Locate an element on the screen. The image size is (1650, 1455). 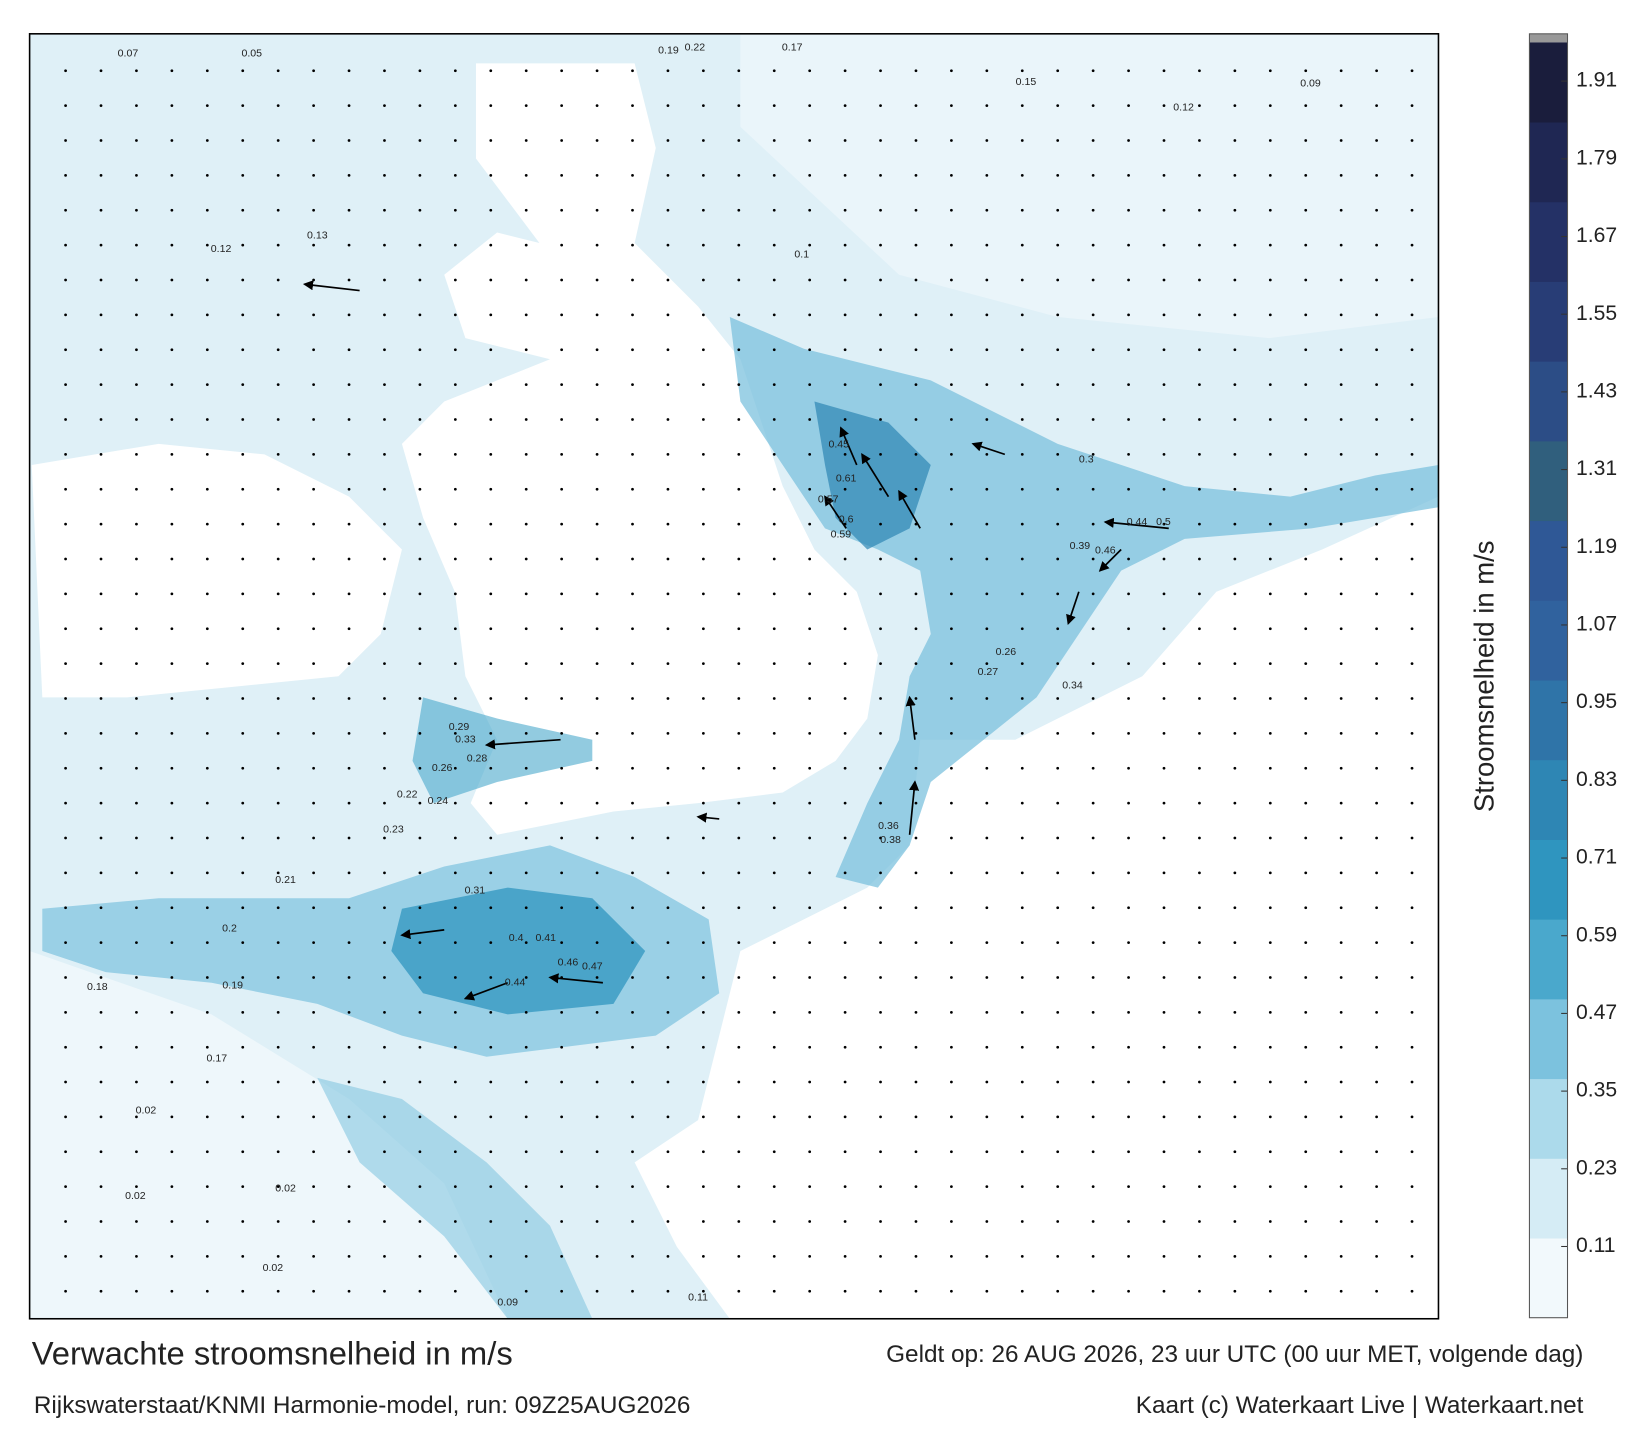
speed-label: 0.12 is located at coordinates (1183, 108).